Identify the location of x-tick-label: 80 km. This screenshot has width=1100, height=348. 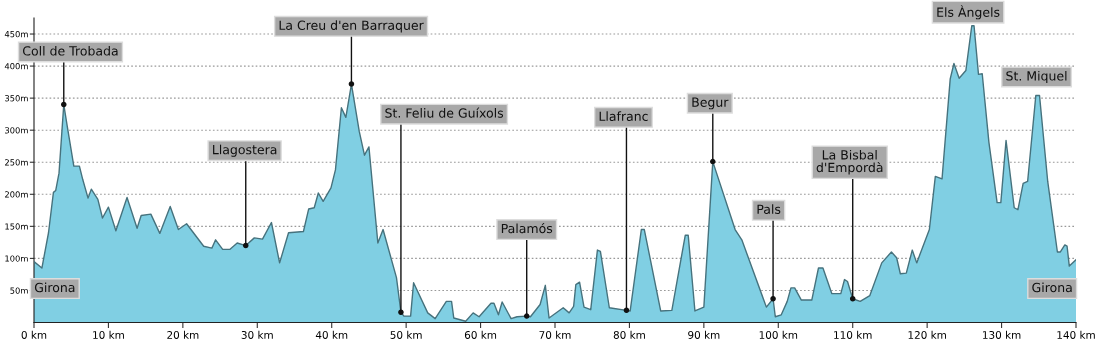
(629, 334).